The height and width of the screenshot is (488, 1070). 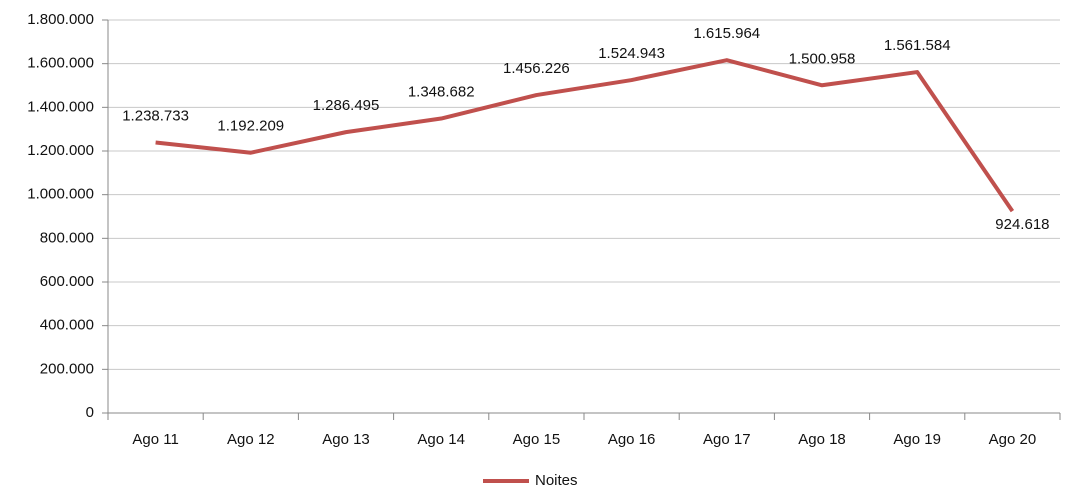 I want to click on data-label: 1.615.964, so click(x=726, y=33).